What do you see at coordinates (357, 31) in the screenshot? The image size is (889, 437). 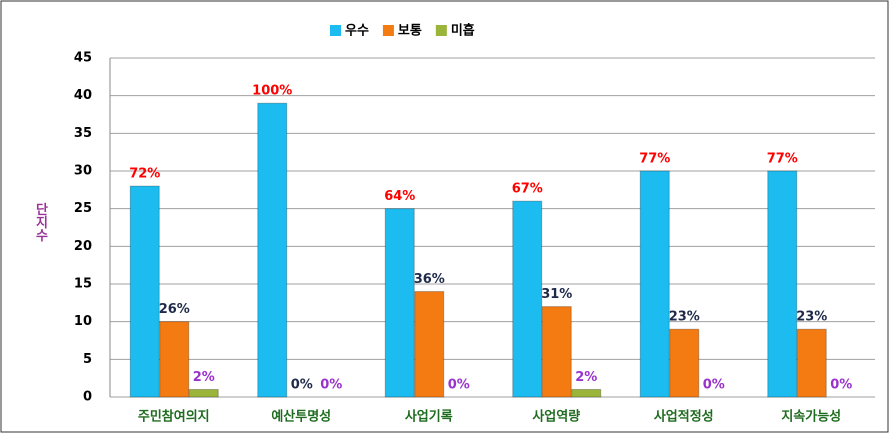 I see `legend-label: 우수` at bounding box center [357, 31].